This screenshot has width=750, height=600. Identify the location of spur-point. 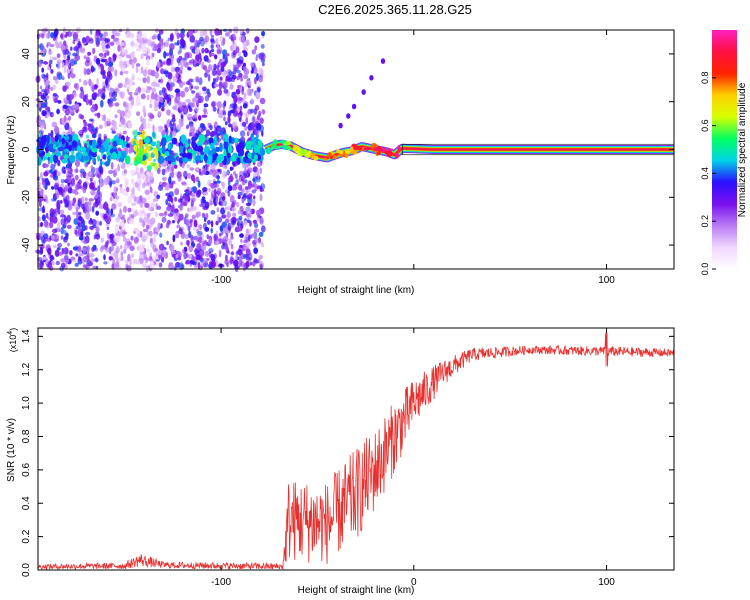
(383, 61).